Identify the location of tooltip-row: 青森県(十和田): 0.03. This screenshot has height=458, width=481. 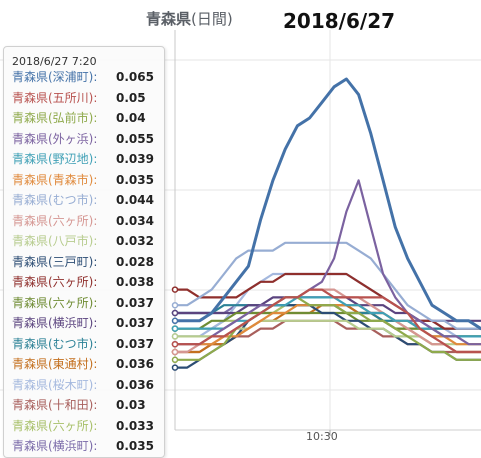
(79, 405).